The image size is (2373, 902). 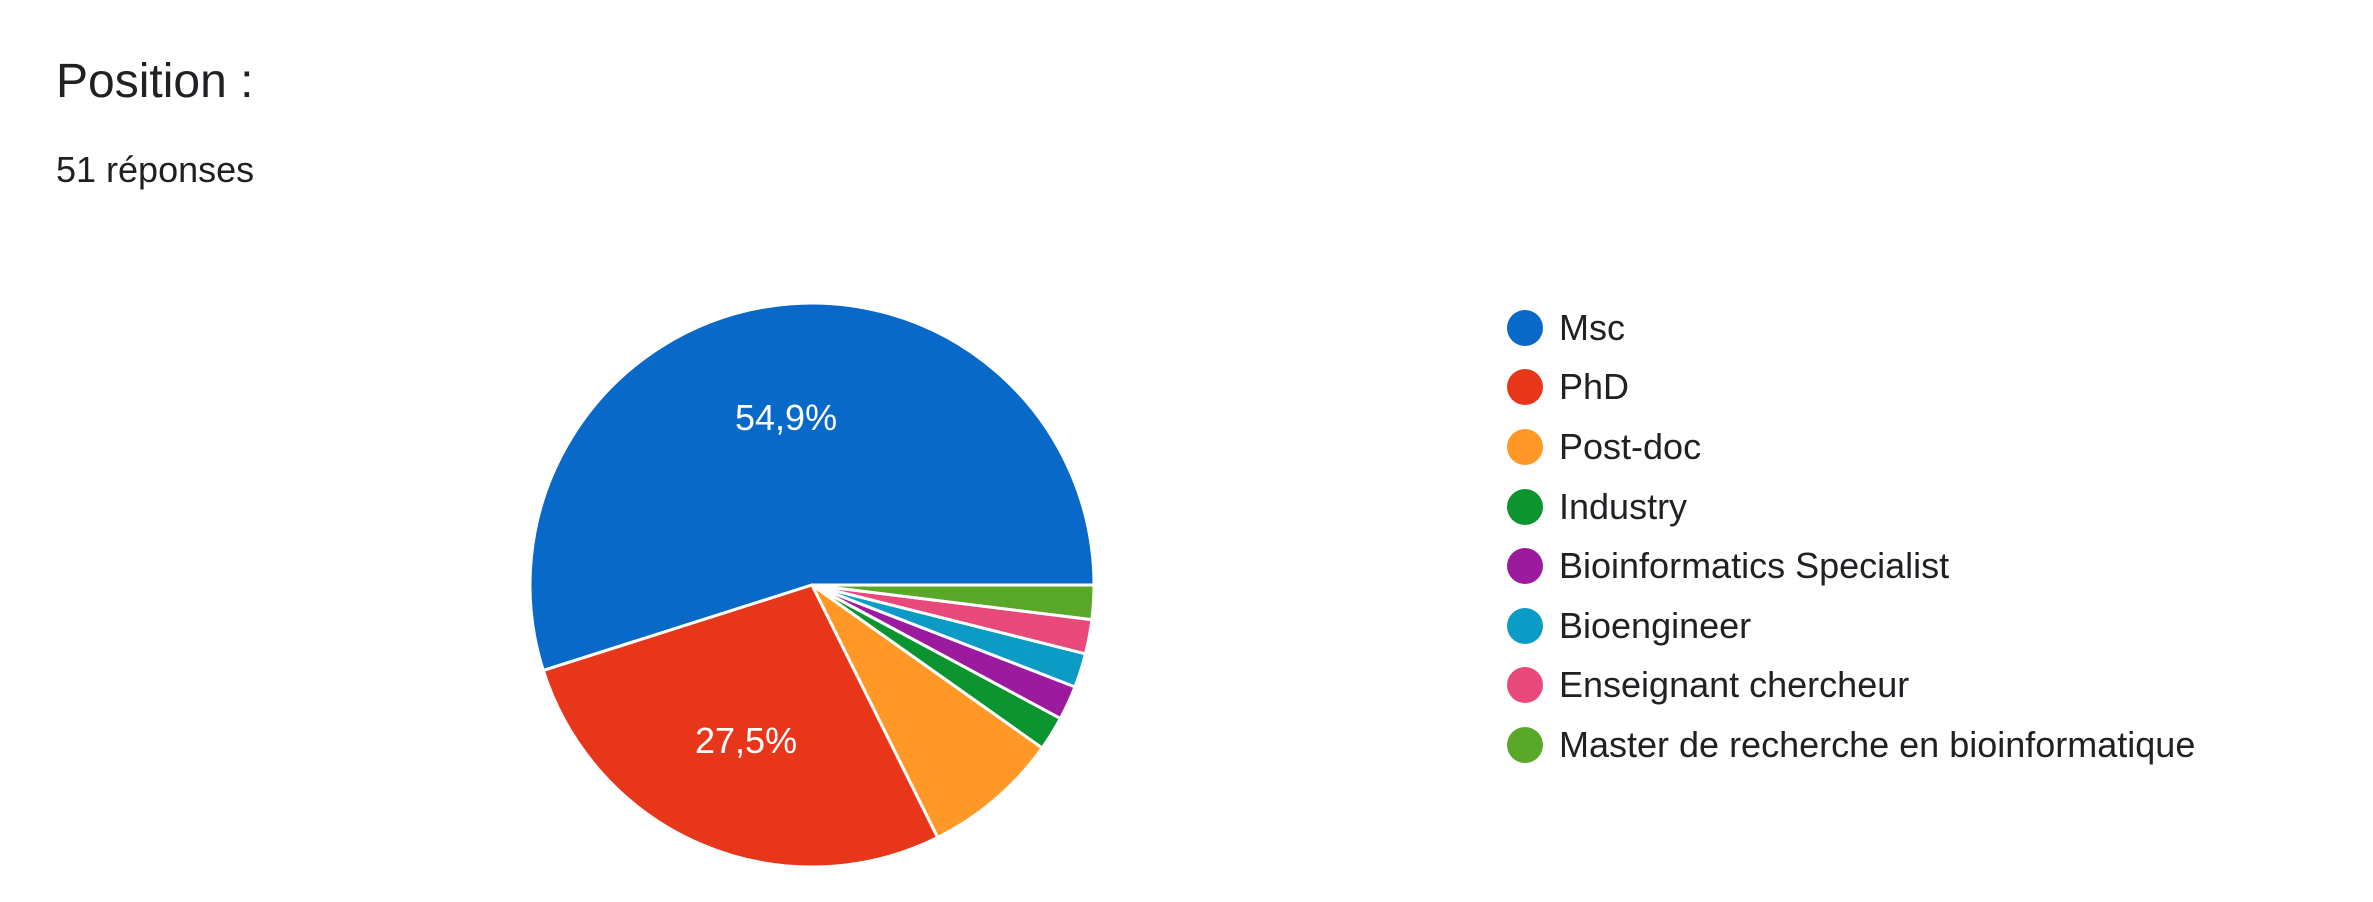 I want to click on legend-label: Post-doc, so click(x=1630, y=446).